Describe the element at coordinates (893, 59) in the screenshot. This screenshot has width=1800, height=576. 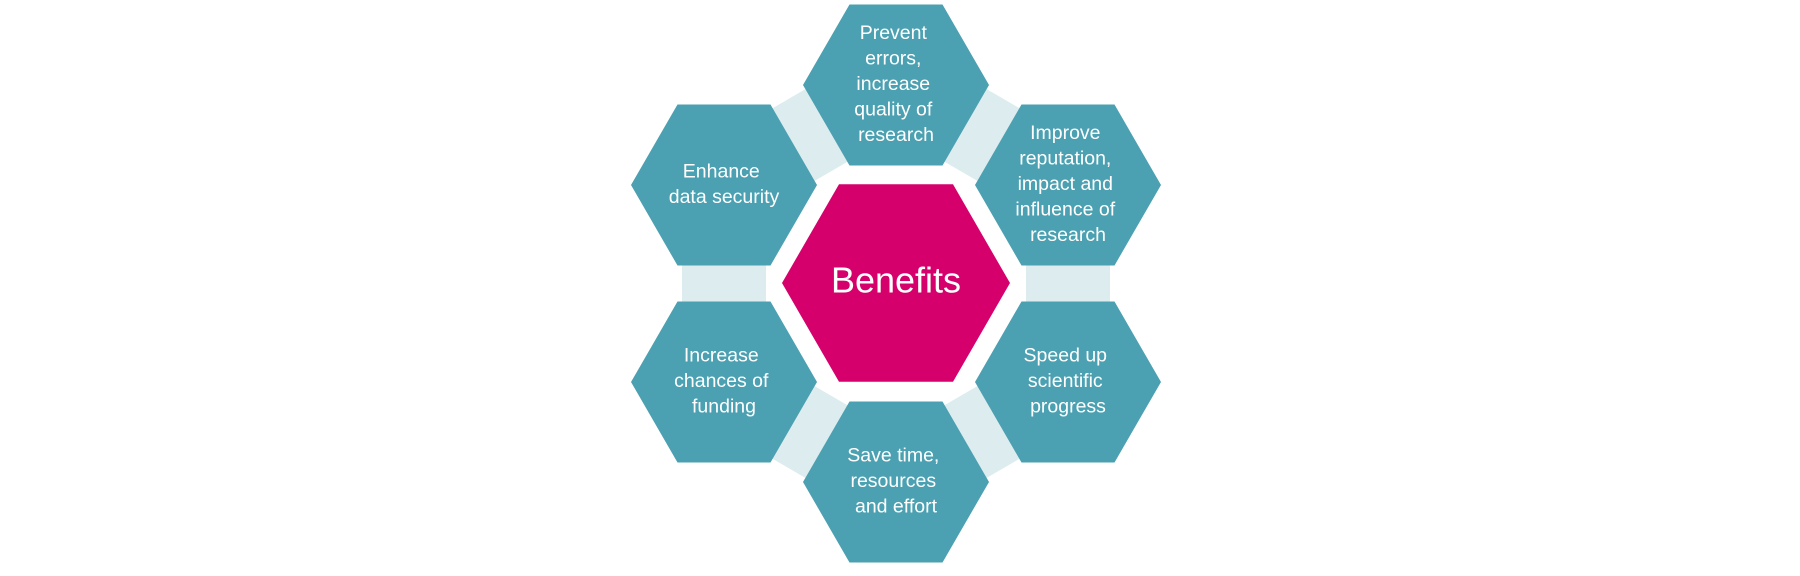
I see `benefit-label-line: errors,` at that location.